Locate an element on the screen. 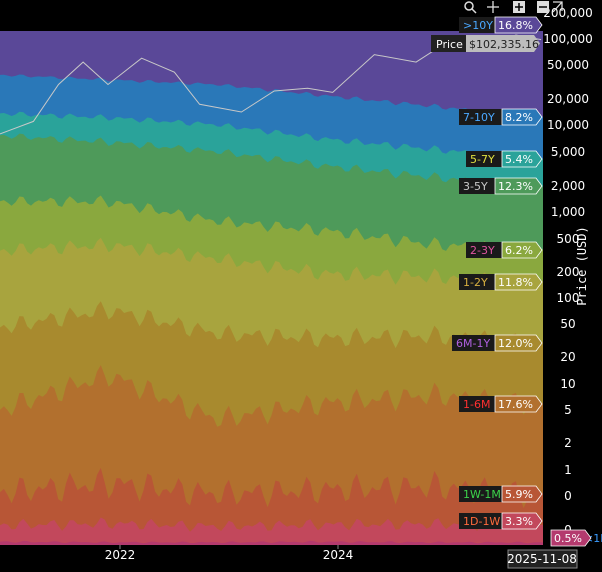 The width and height of the screenshot is (602, 572). band-label: 7-10Y 8.2% is located at coordinates (501, 117).